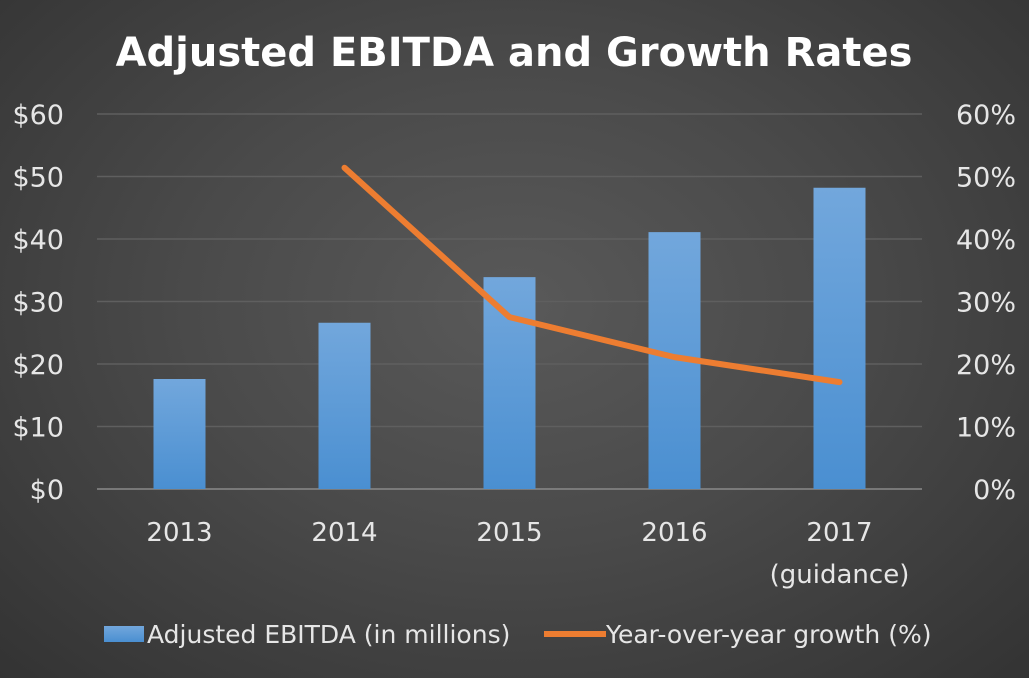  What do you see at coordinates (38, 303) in the screenshot?
I see `y-left-tick-label: $30` at bounding box center [38, 303].